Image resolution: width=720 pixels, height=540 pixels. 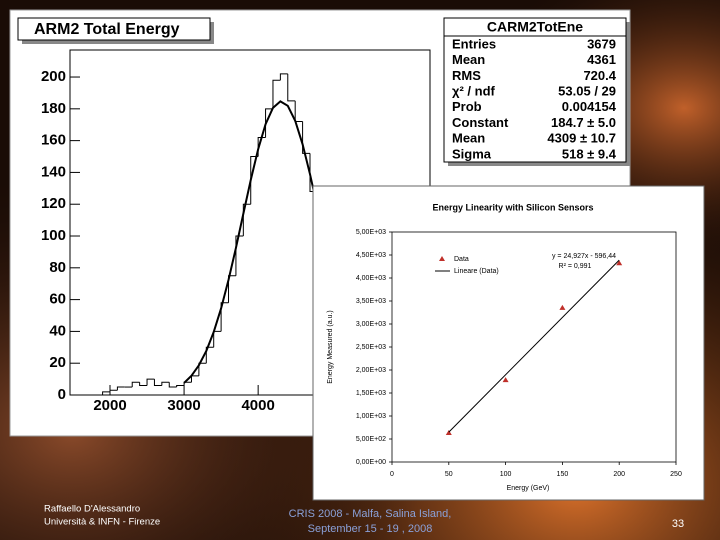 What do you see at coordinates (676, 474) in the screenshot?
I see `x-tick-label: 250` at bounding box center [676, 474].